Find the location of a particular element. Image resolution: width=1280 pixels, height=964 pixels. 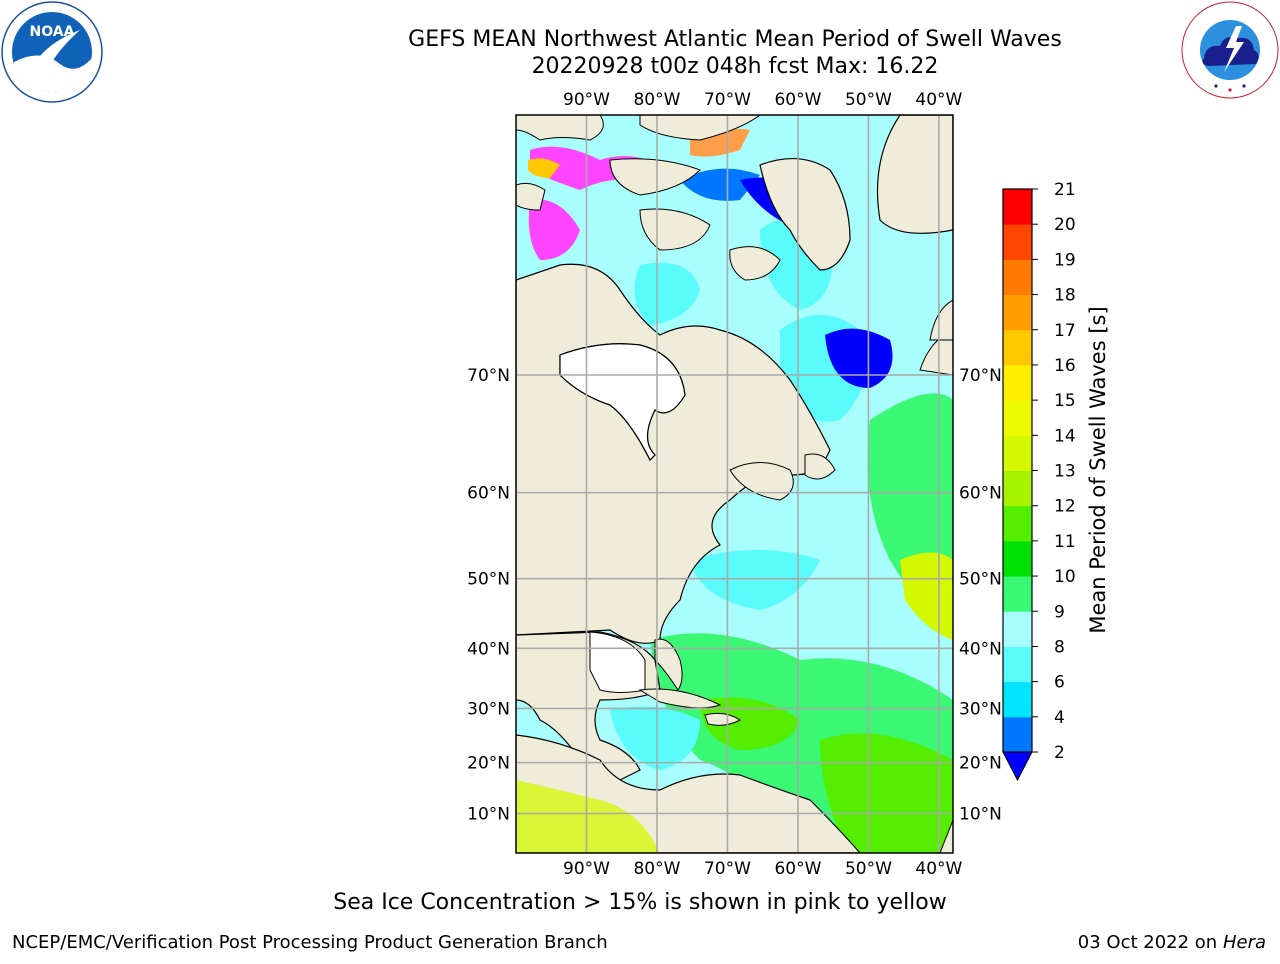

lon-tick-bottom: 50°W is located at coordinates (868, 869).